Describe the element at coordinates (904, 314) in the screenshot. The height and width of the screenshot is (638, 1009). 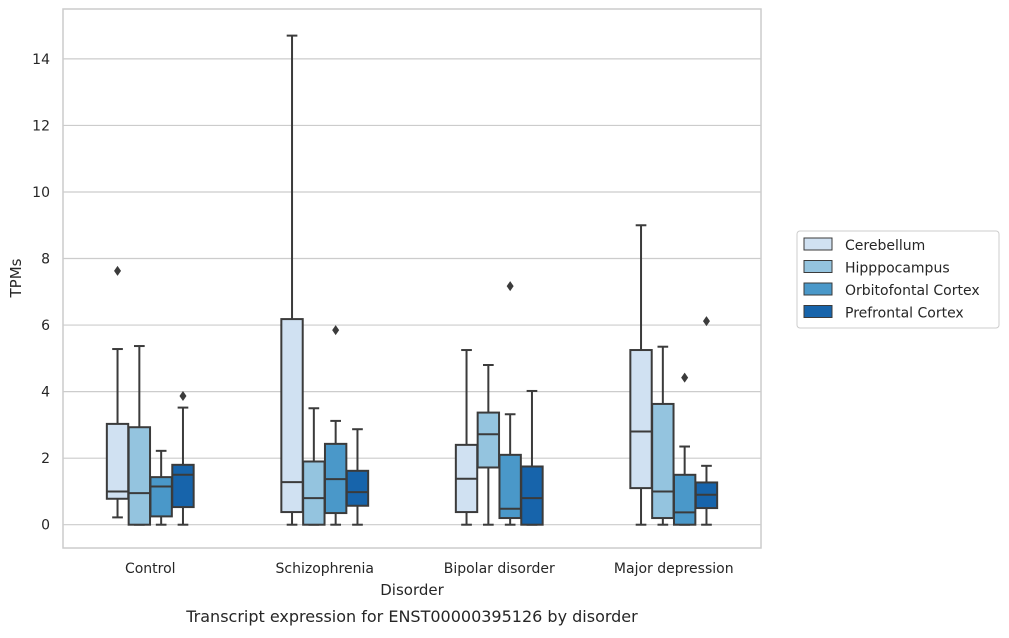
I see `legend-label: Prefrontal Cortex` at that location.